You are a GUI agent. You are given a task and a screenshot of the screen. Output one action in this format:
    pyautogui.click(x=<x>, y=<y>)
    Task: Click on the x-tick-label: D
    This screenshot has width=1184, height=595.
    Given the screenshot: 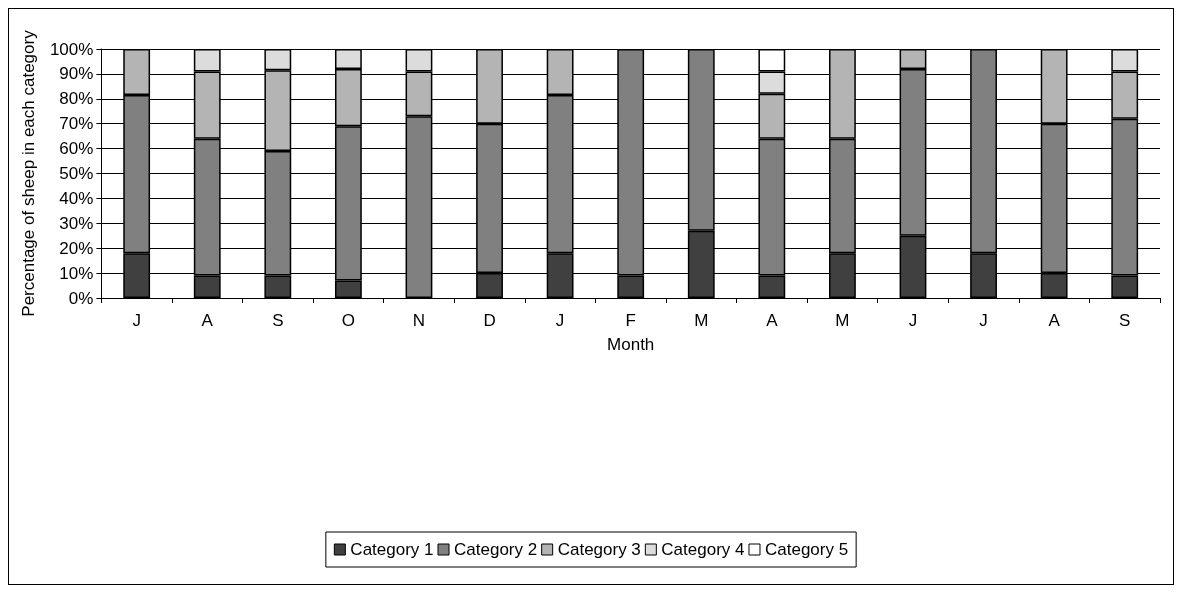 What is the action you would take?
    pyautogui.click(x=489, y=320)
    